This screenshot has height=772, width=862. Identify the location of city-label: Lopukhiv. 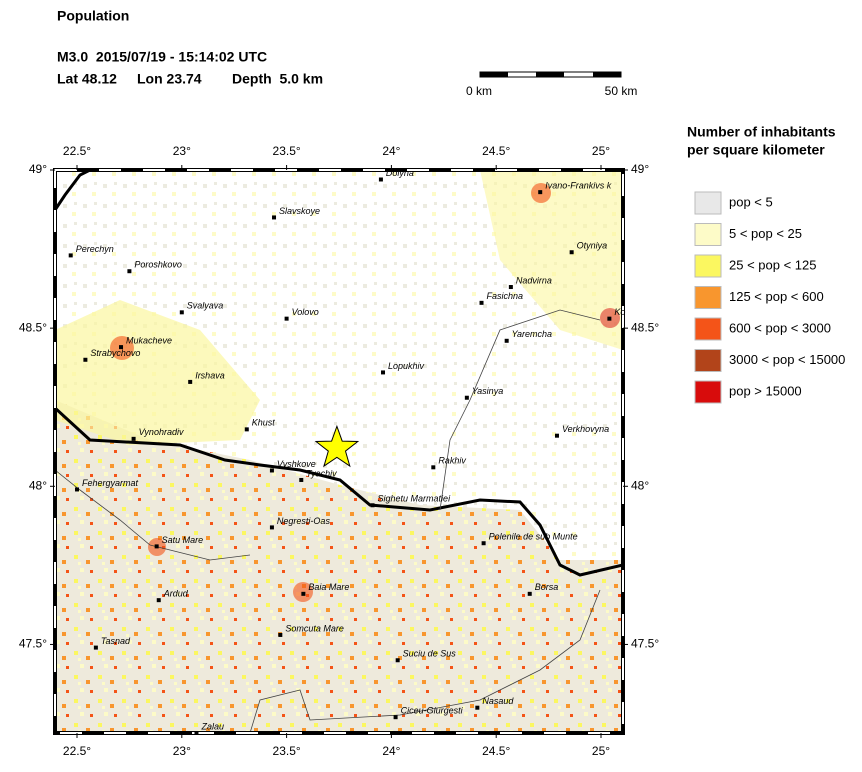
(406, 366).